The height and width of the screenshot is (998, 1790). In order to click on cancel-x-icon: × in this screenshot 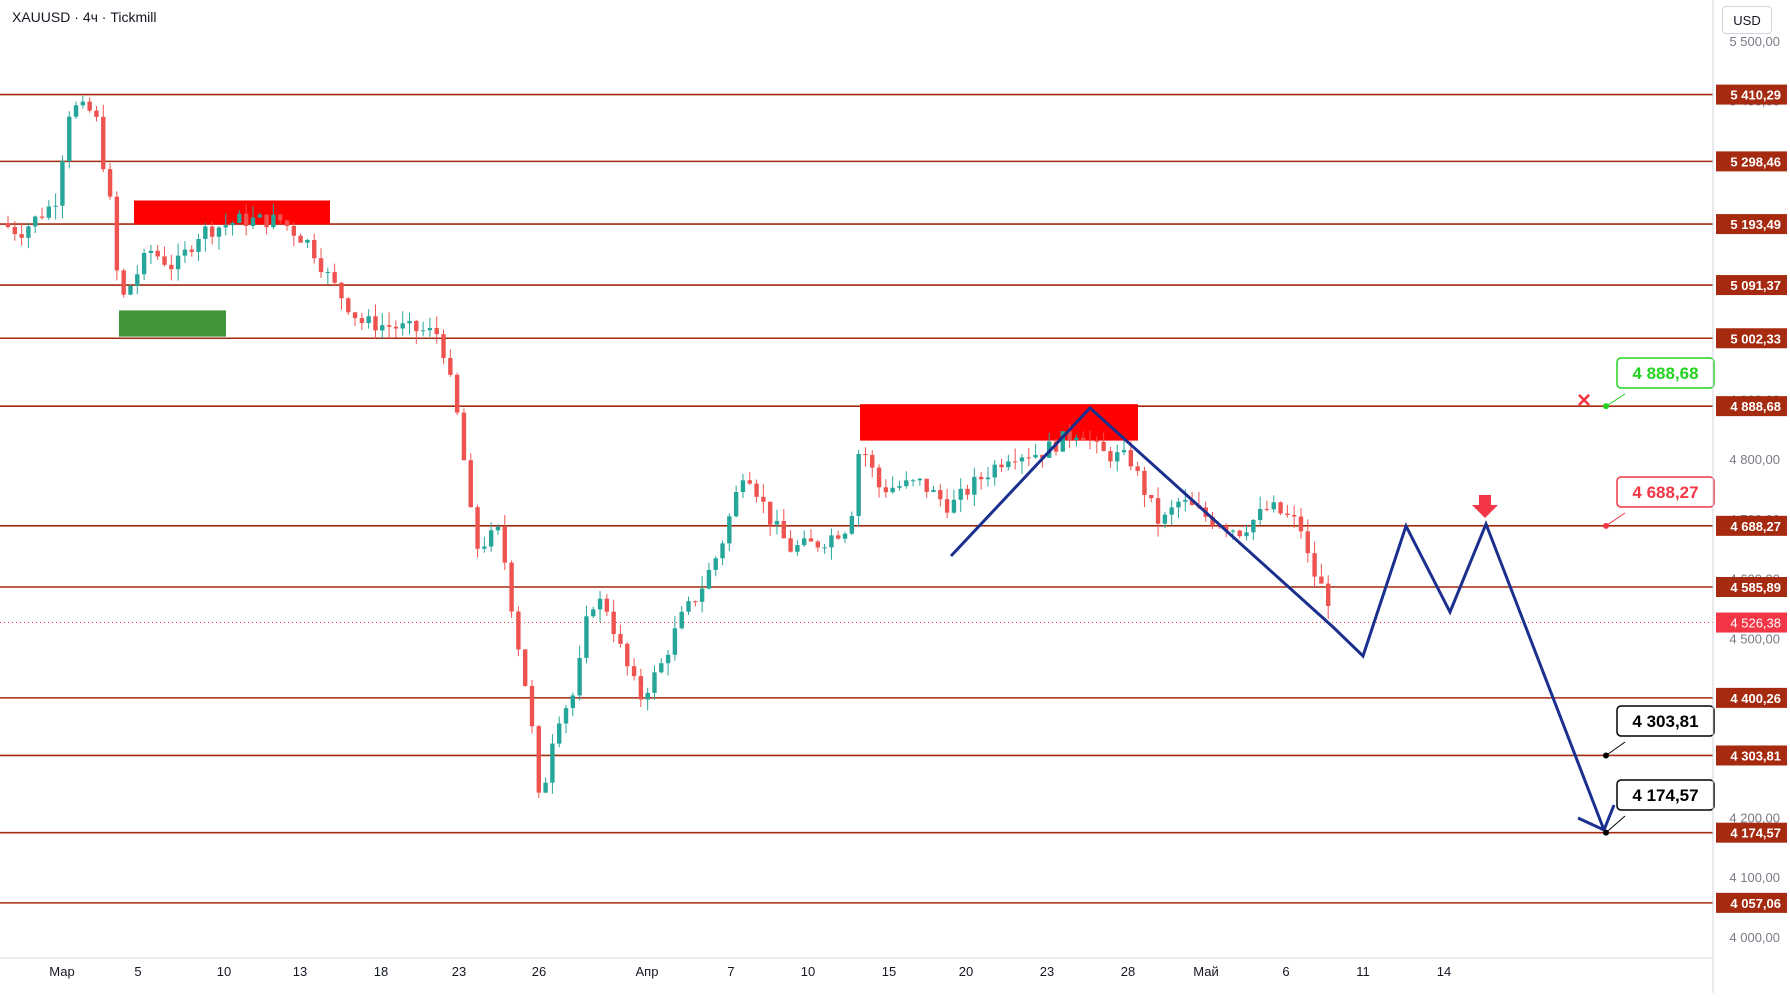, I will do `click(1584, 400)`.